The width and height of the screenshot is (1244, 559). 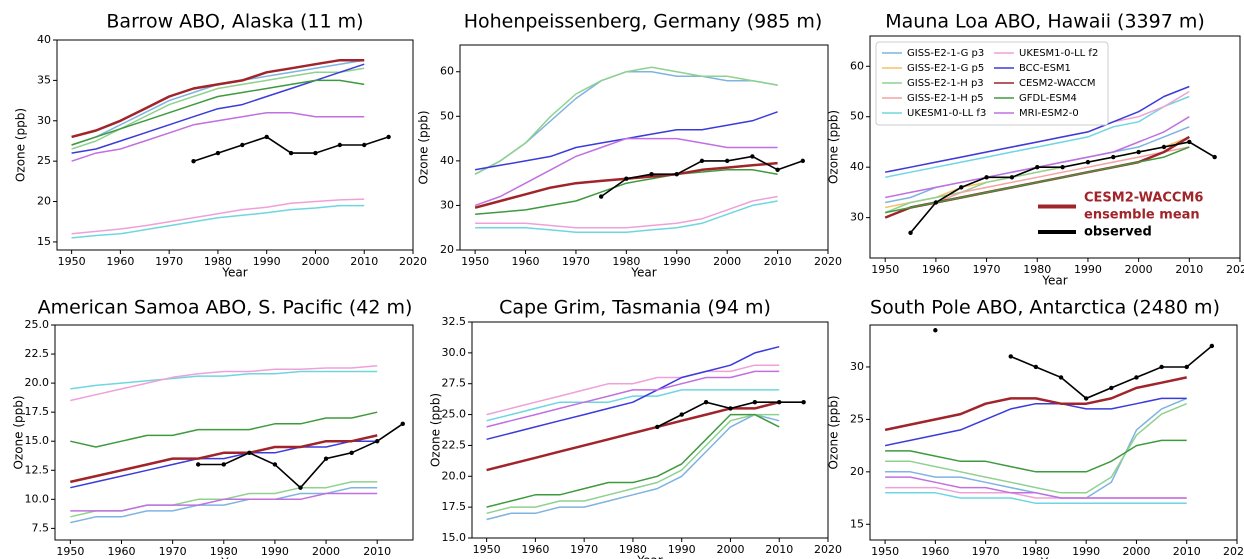 I want to click on y-tick-label: 22.5, so click(x=37, y=353).